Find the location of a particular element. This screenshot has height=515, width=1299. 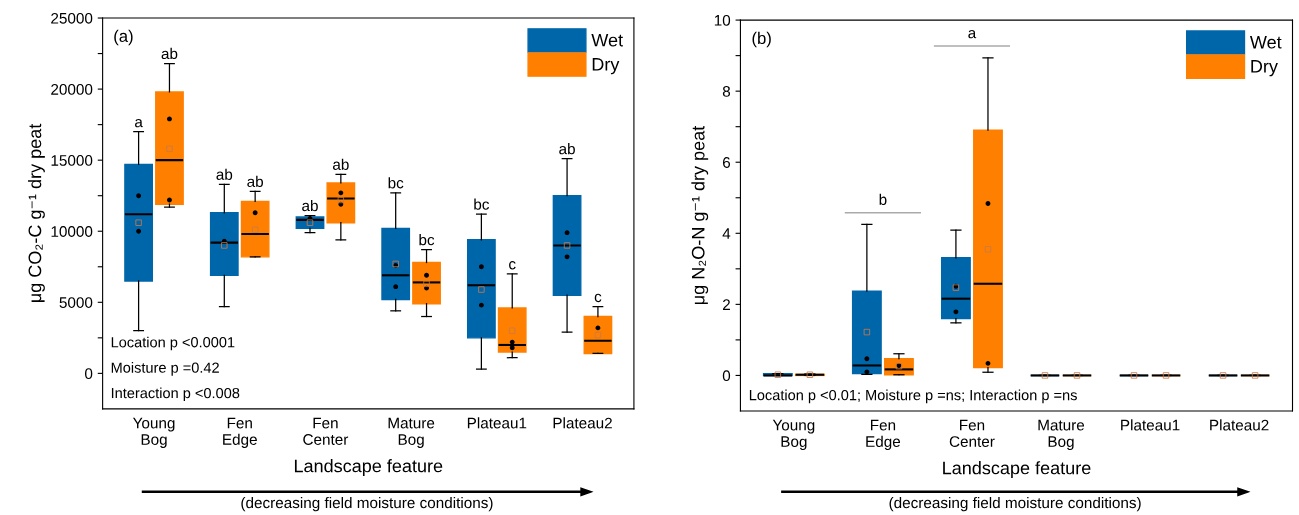

y-tick-label: 8 is located at coordinates (726, 91).